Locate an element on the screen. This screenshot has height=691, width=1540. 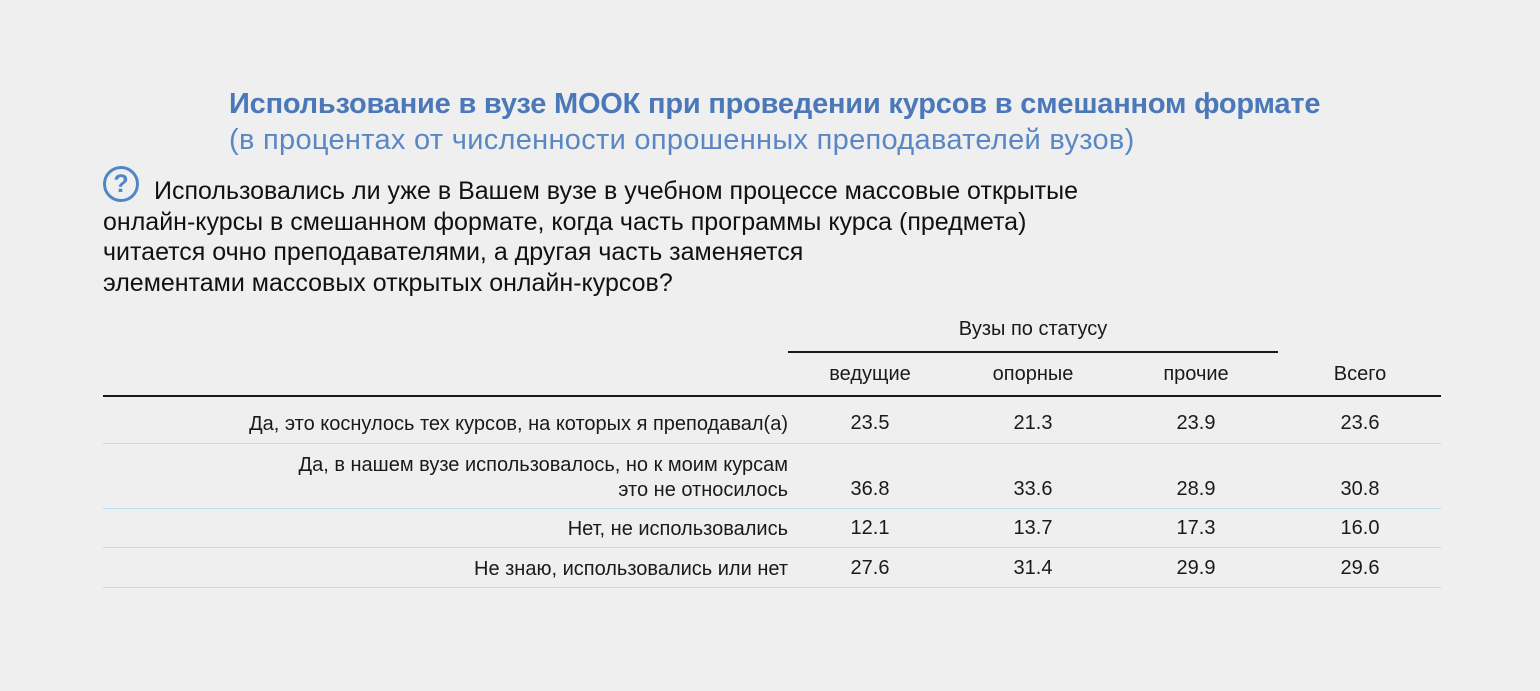
table-cell: 17.3 is located at coordinates (1196, 528).